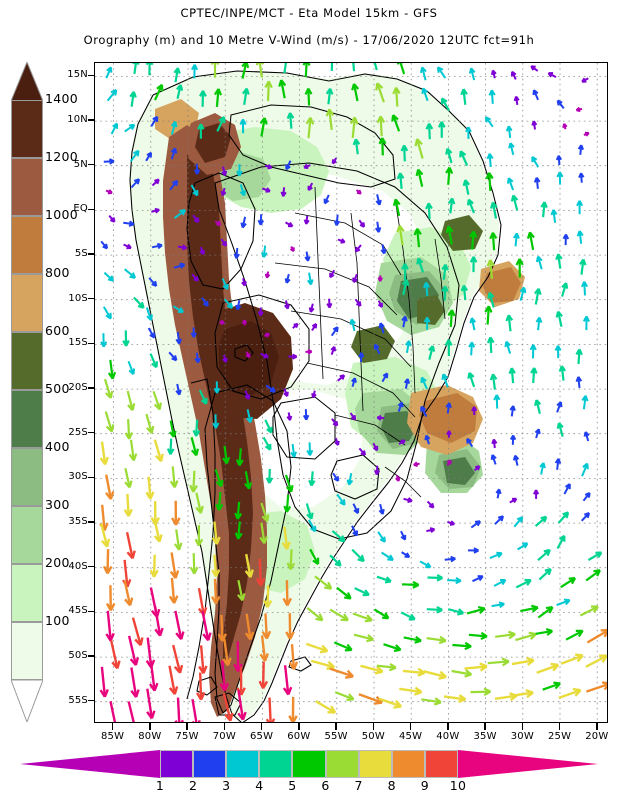  Describe the element at coordinates (336, 736) in the screenshot. I see `x-axis-label: 55W` at that location.